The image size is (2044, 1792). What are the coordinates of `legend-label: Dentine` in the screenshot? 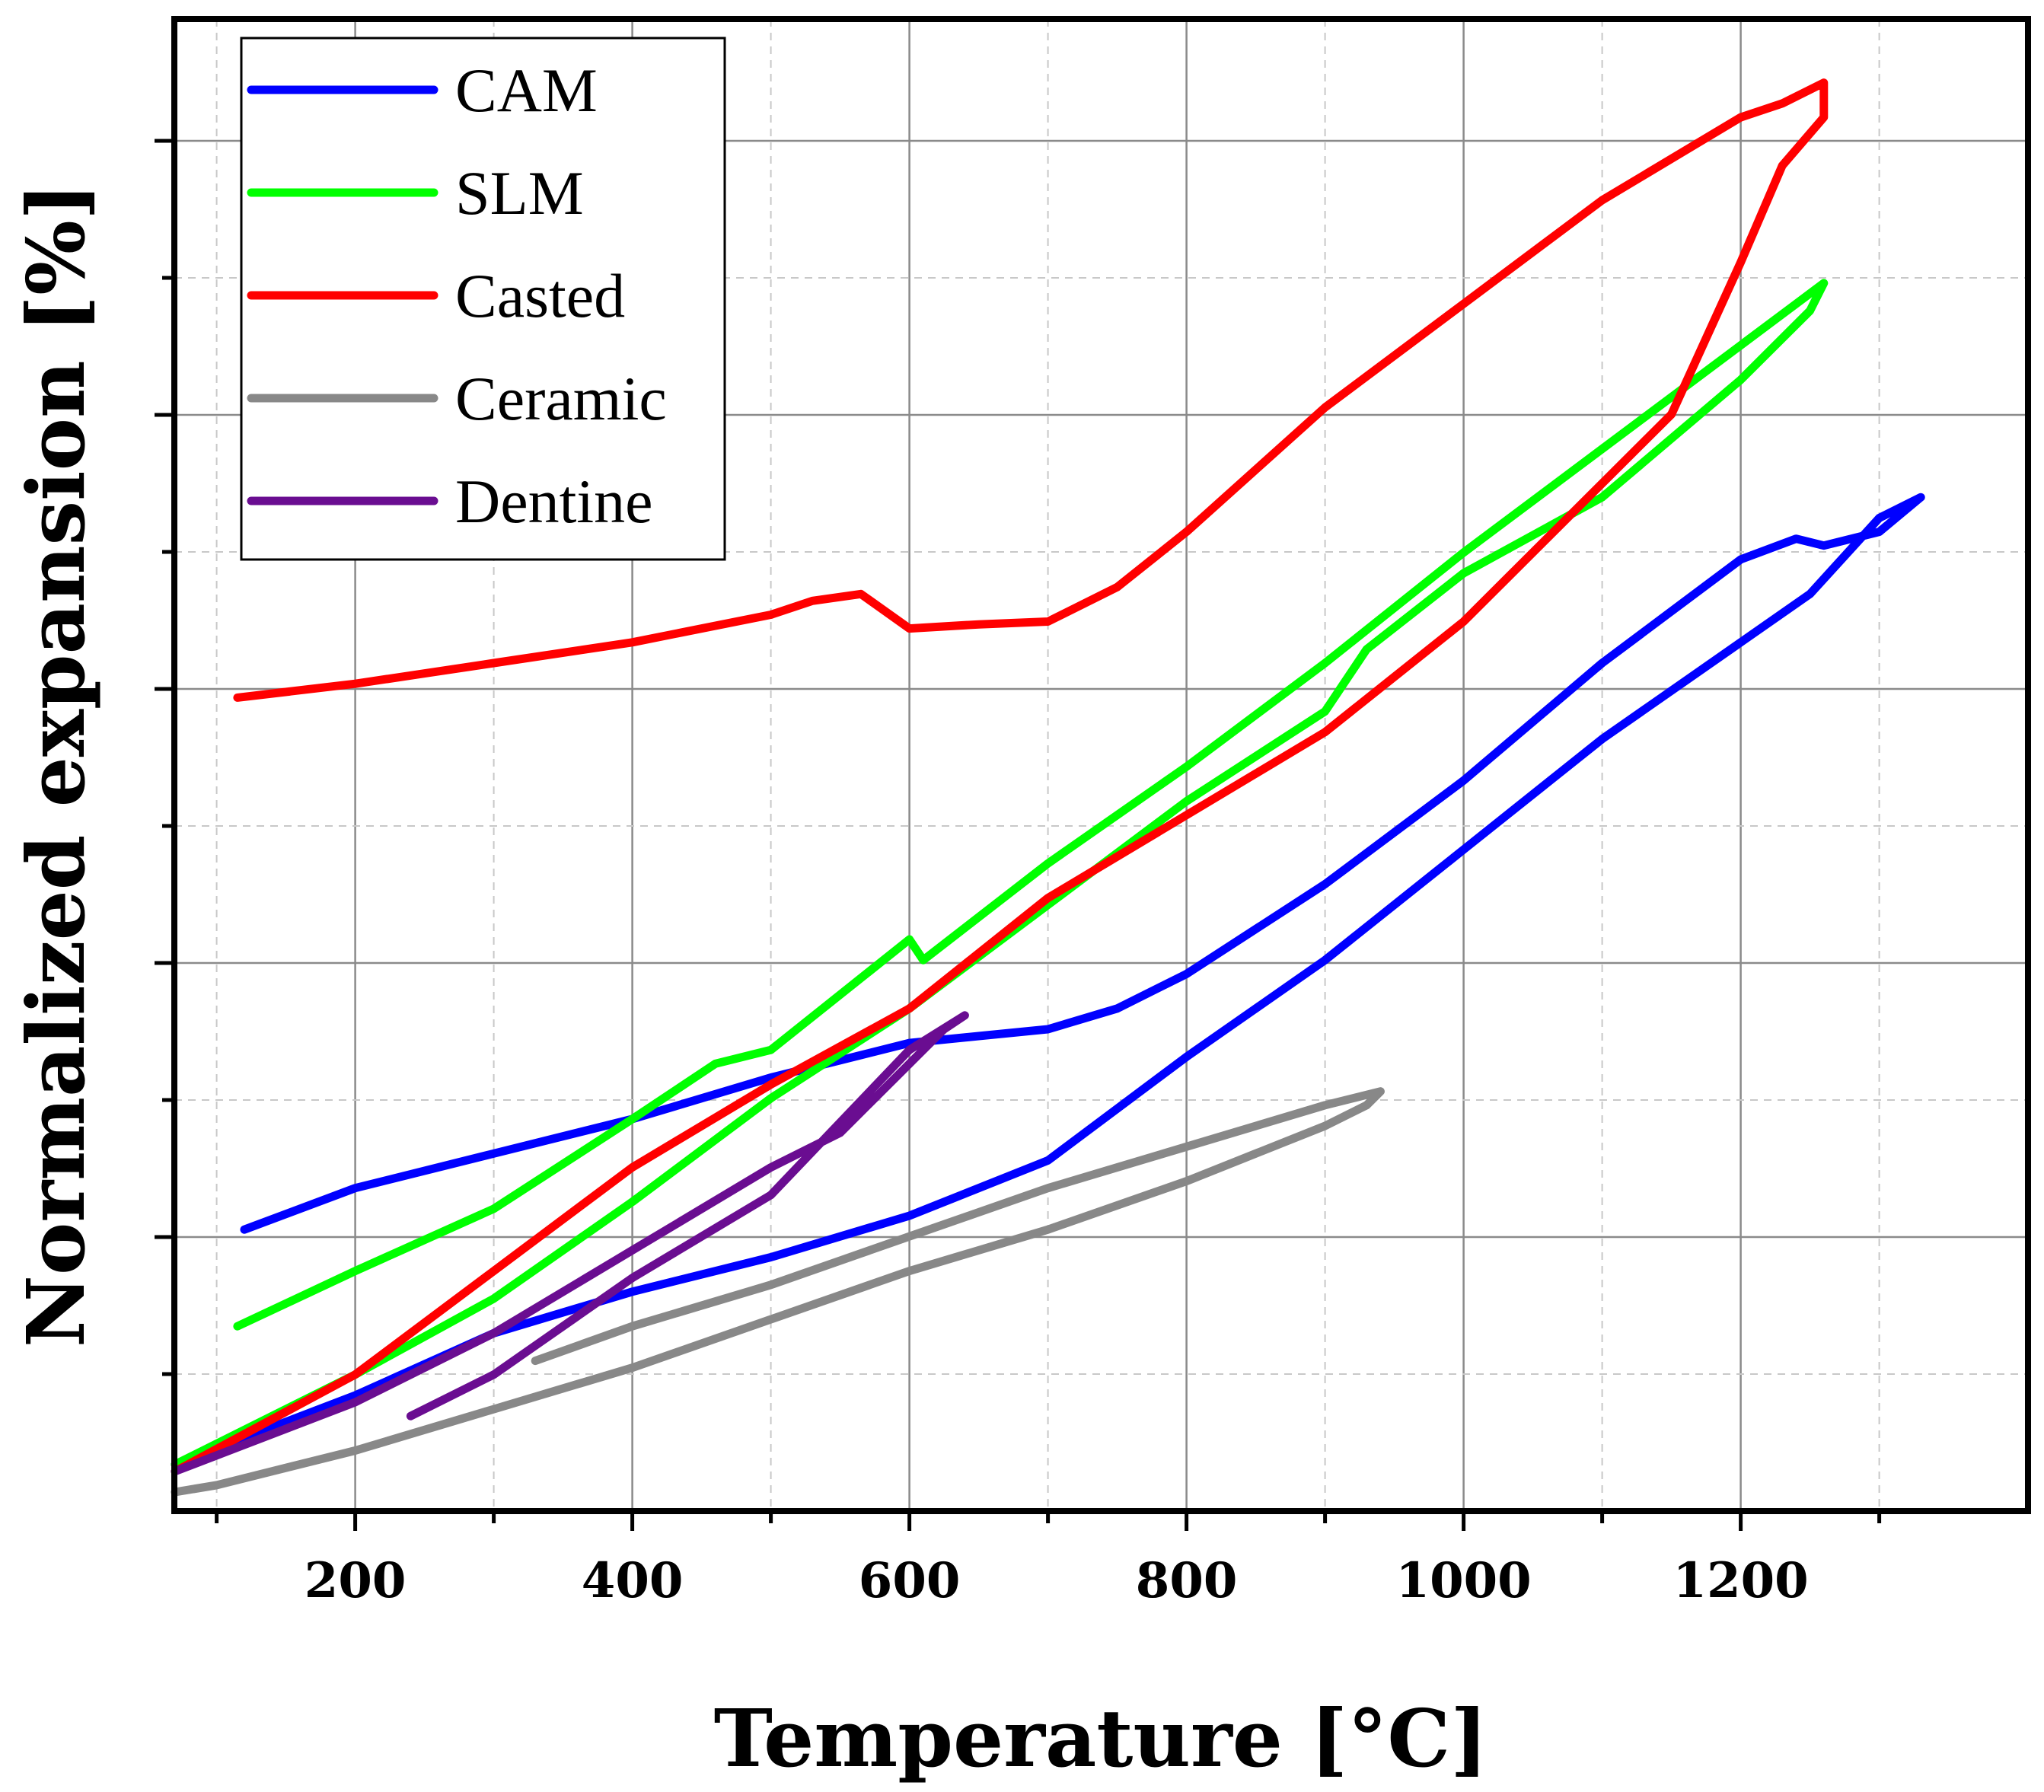 It's located at (554, 501).